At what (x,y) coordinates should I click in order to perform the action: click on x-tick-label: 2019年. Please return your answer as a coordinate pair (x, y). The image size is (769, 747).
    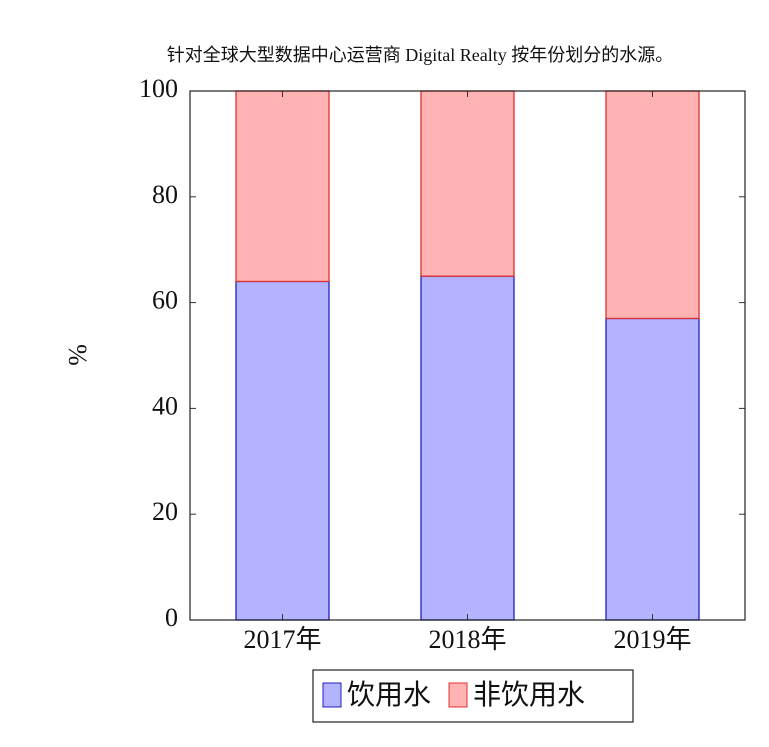
    Looking at the image, I should click on (652, 639).